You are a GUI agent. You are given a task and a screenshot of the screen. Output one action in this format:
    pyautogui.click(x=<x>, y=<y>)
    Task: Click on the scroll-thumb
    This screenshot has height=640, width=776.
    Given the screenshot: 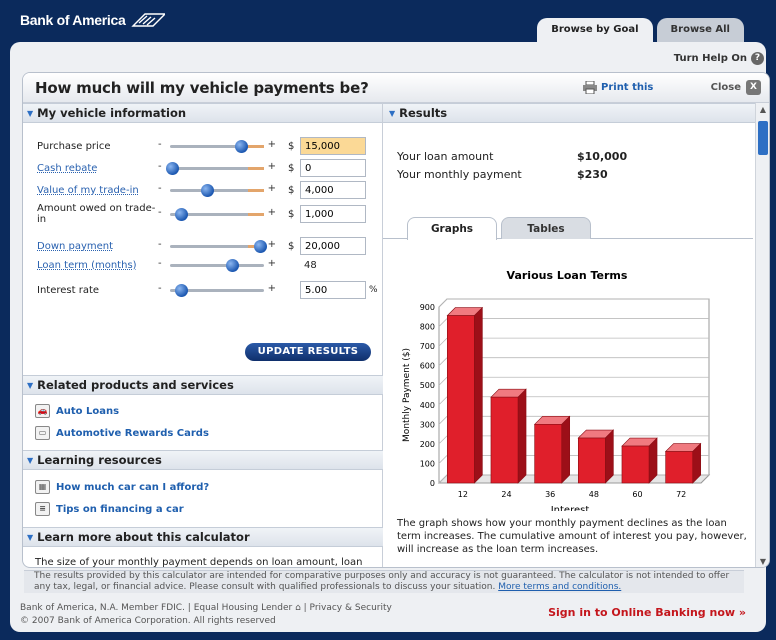 What is the action you would take?
    pyautogui.click(x=763, y=138)
    